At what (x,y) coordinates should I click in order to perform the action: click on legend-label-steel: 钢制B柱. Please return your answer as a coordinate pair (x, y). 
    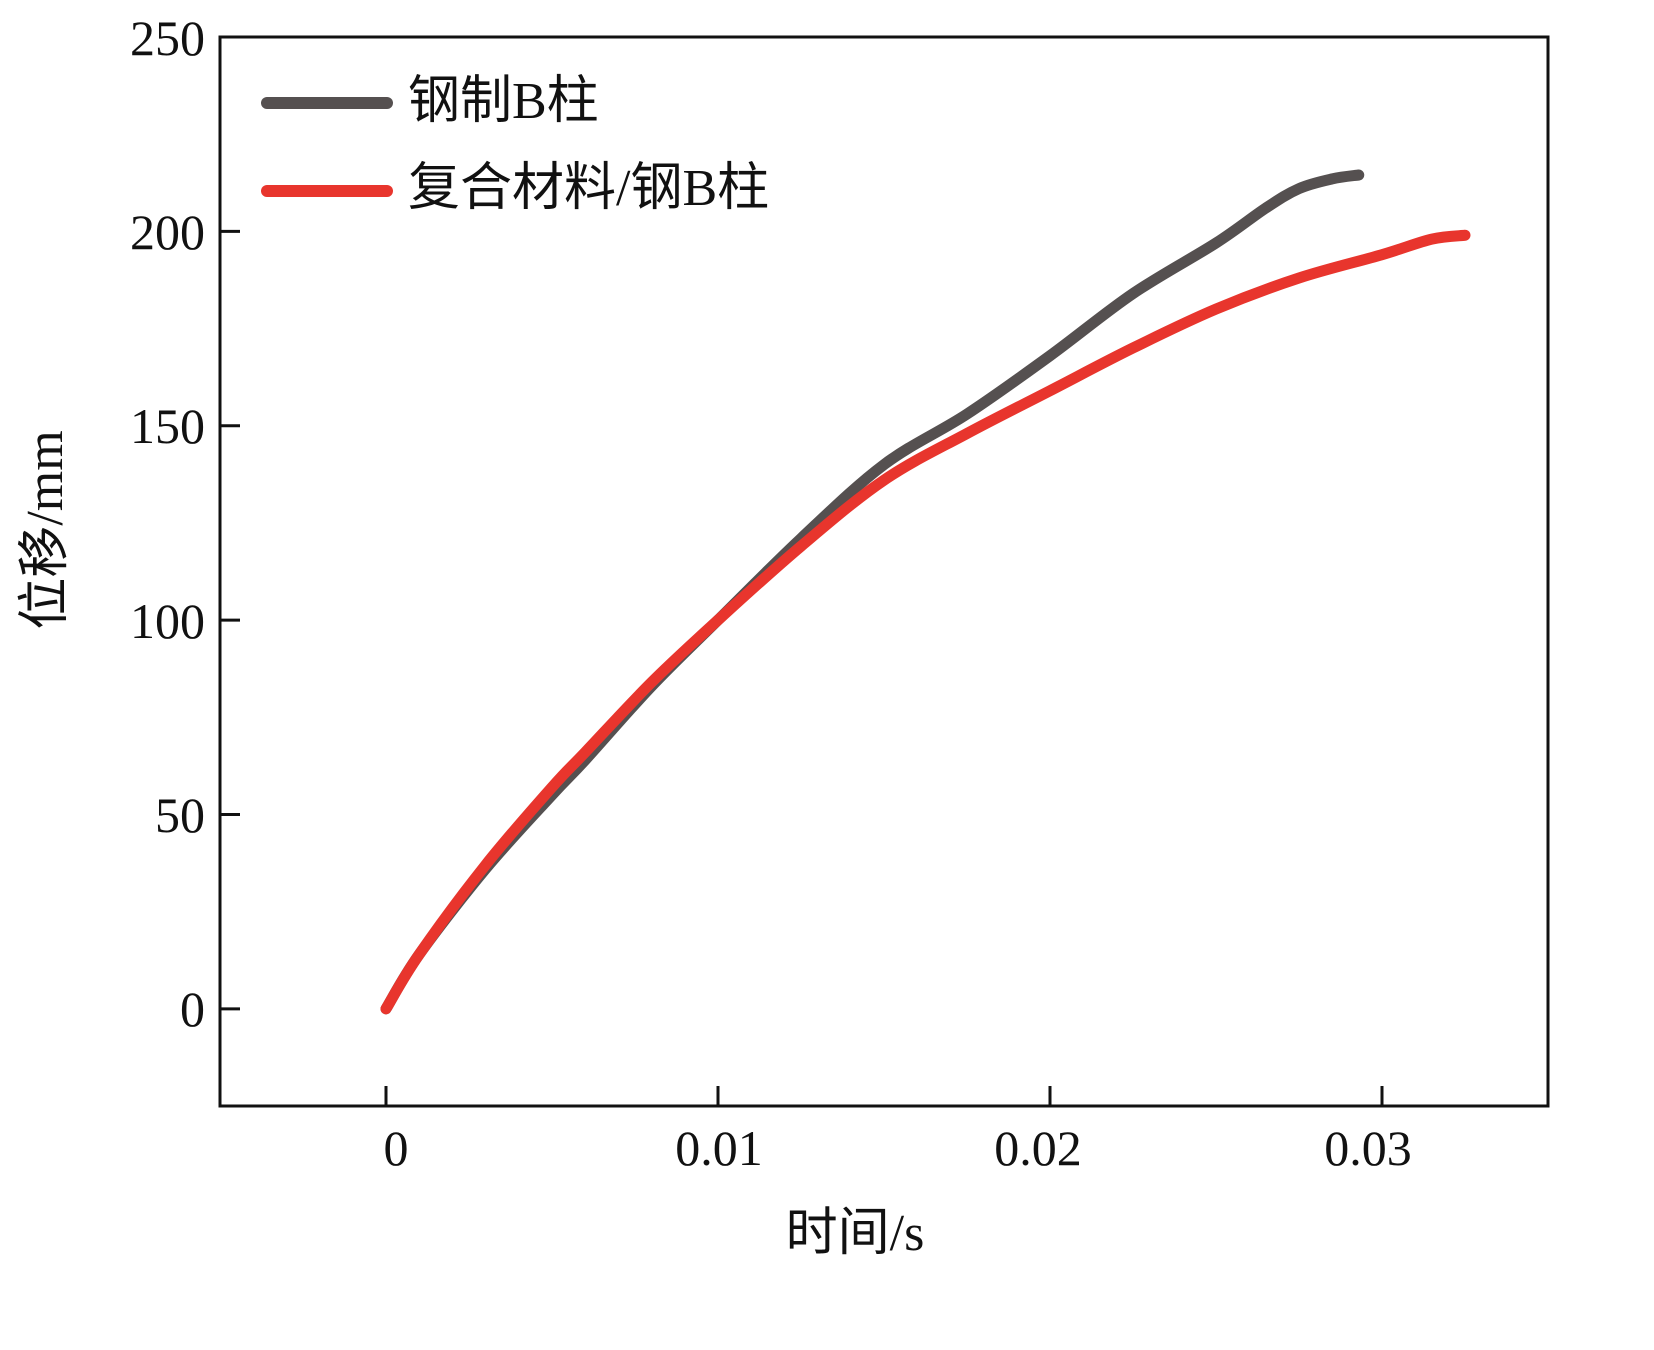
    Looking at the image, I should click on (503, 101).